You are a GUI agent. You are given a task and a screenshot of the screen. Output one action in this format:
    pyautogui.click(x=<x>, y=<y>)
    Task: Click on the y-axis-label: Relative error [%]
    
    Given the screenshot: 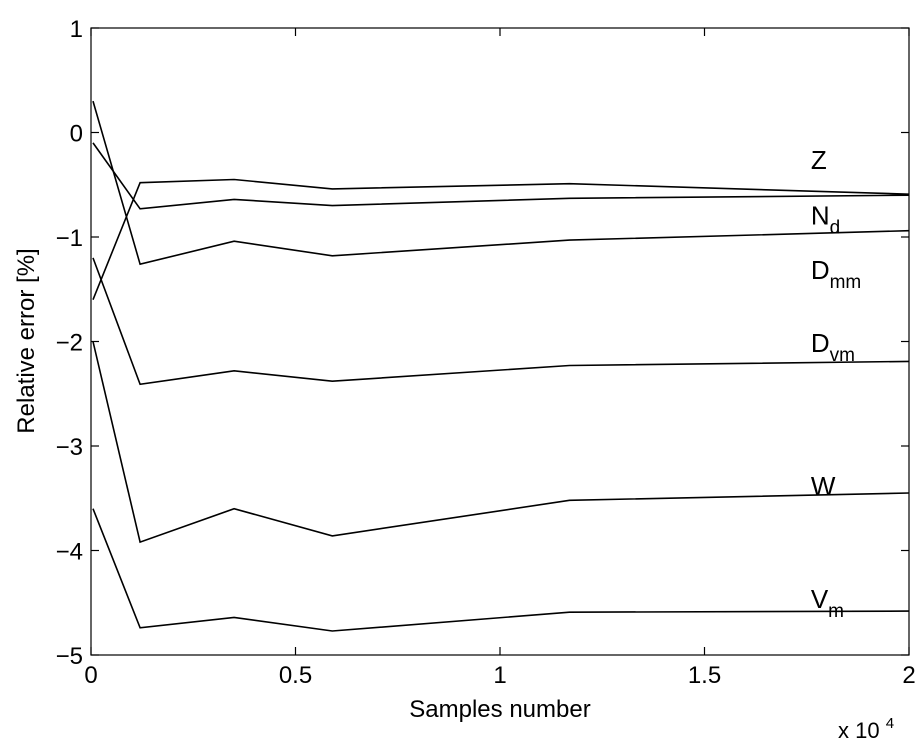 What is the action you would take?
    pyautogui.click(x=26, y=340)
    